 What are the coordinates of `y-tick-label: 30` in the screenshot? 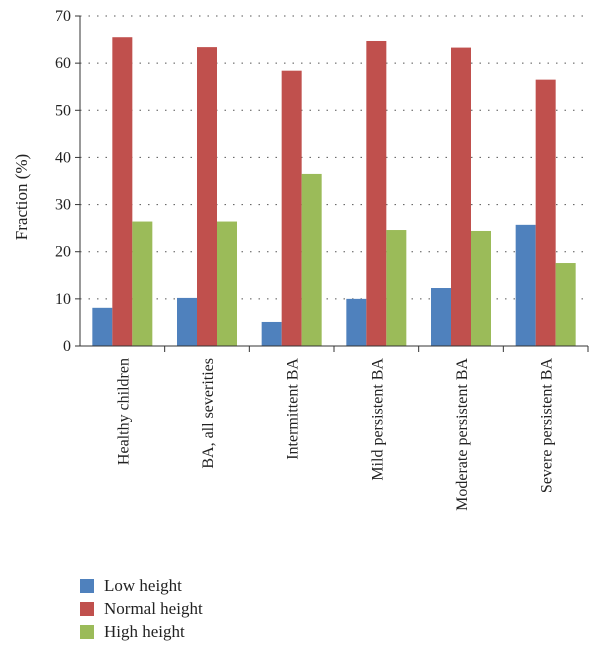 It's located at (63, 205).